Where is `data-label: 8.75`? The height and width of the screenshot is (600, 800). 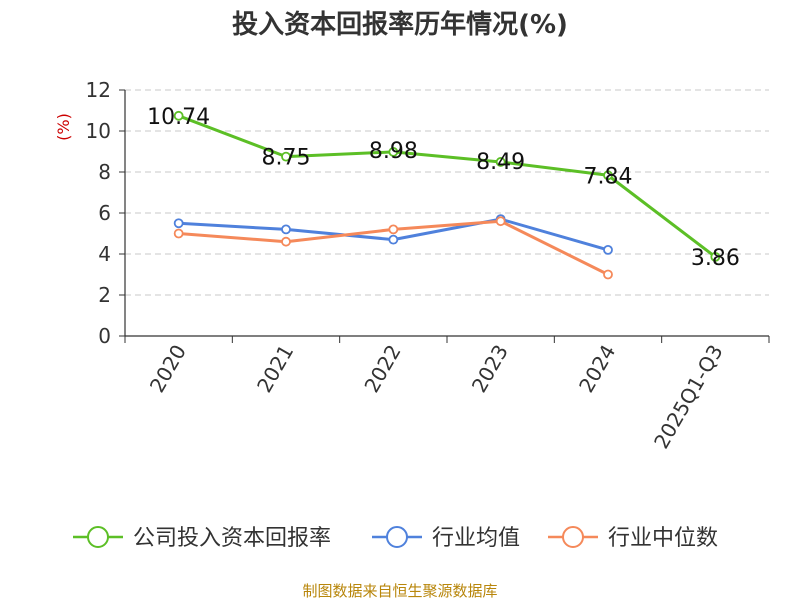
data-label: 8.75 is located at coordinates (286, 158).